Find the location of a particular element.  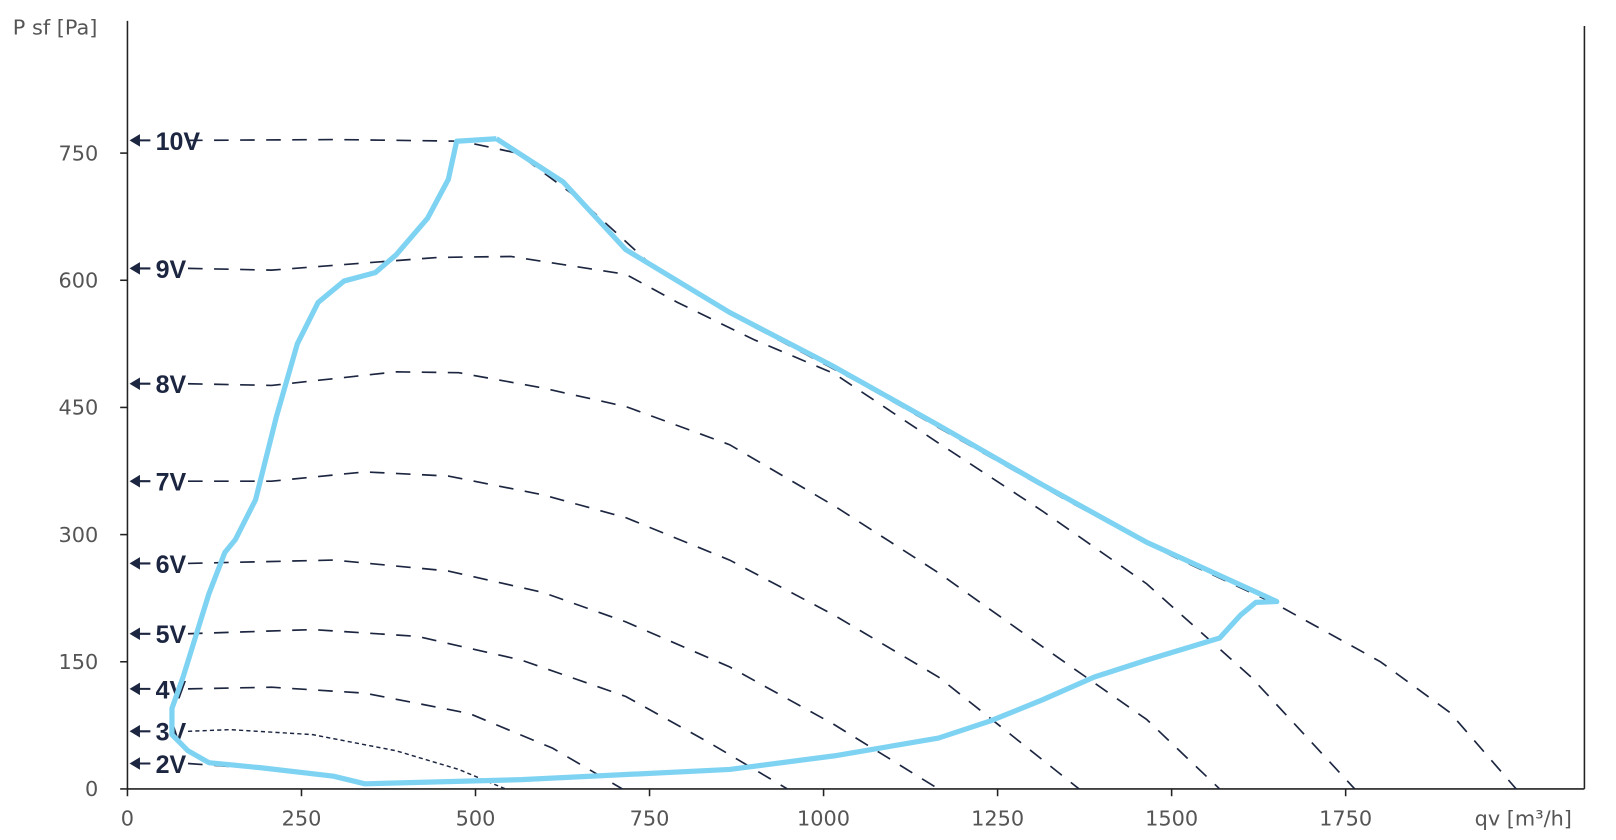

x-tick-label: 1250 is located at coordinates (997, 818).